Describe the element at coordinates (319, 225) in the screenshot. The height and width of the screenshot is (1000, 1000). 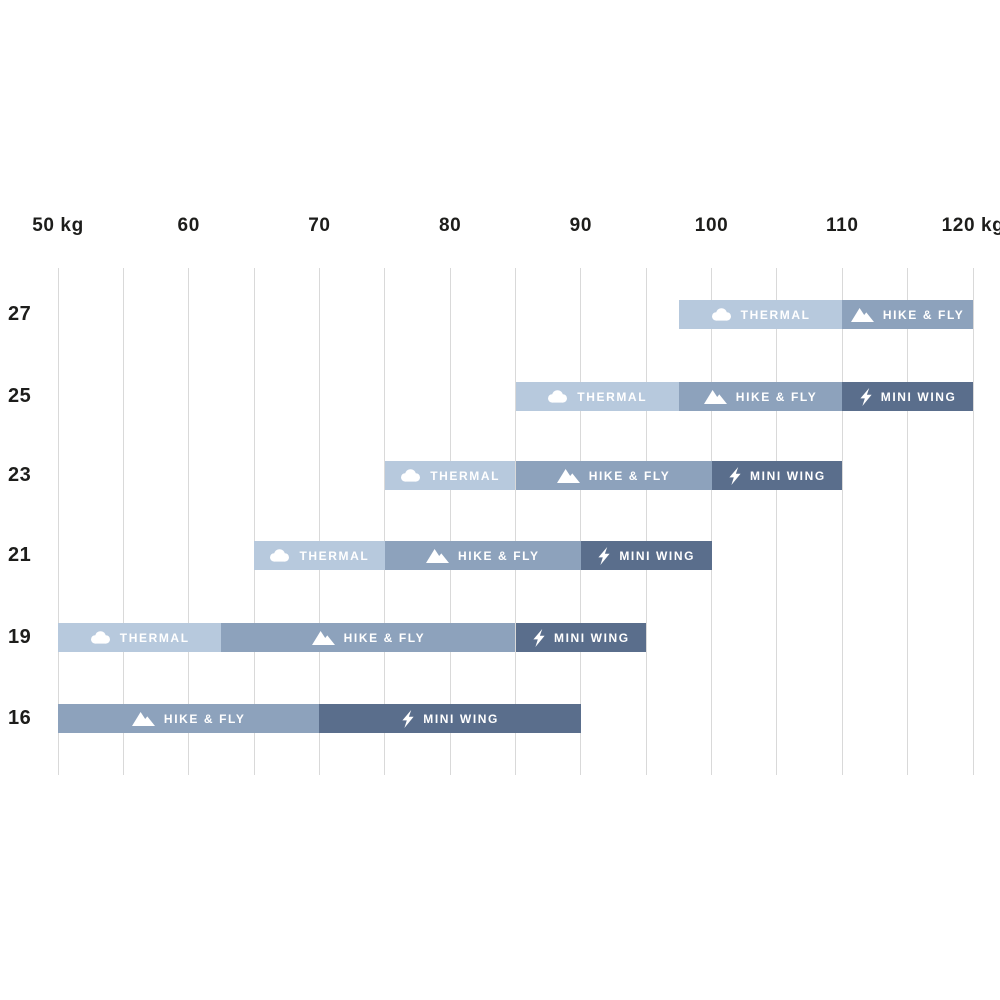
I see `axis-tick-label: 70` at that location.